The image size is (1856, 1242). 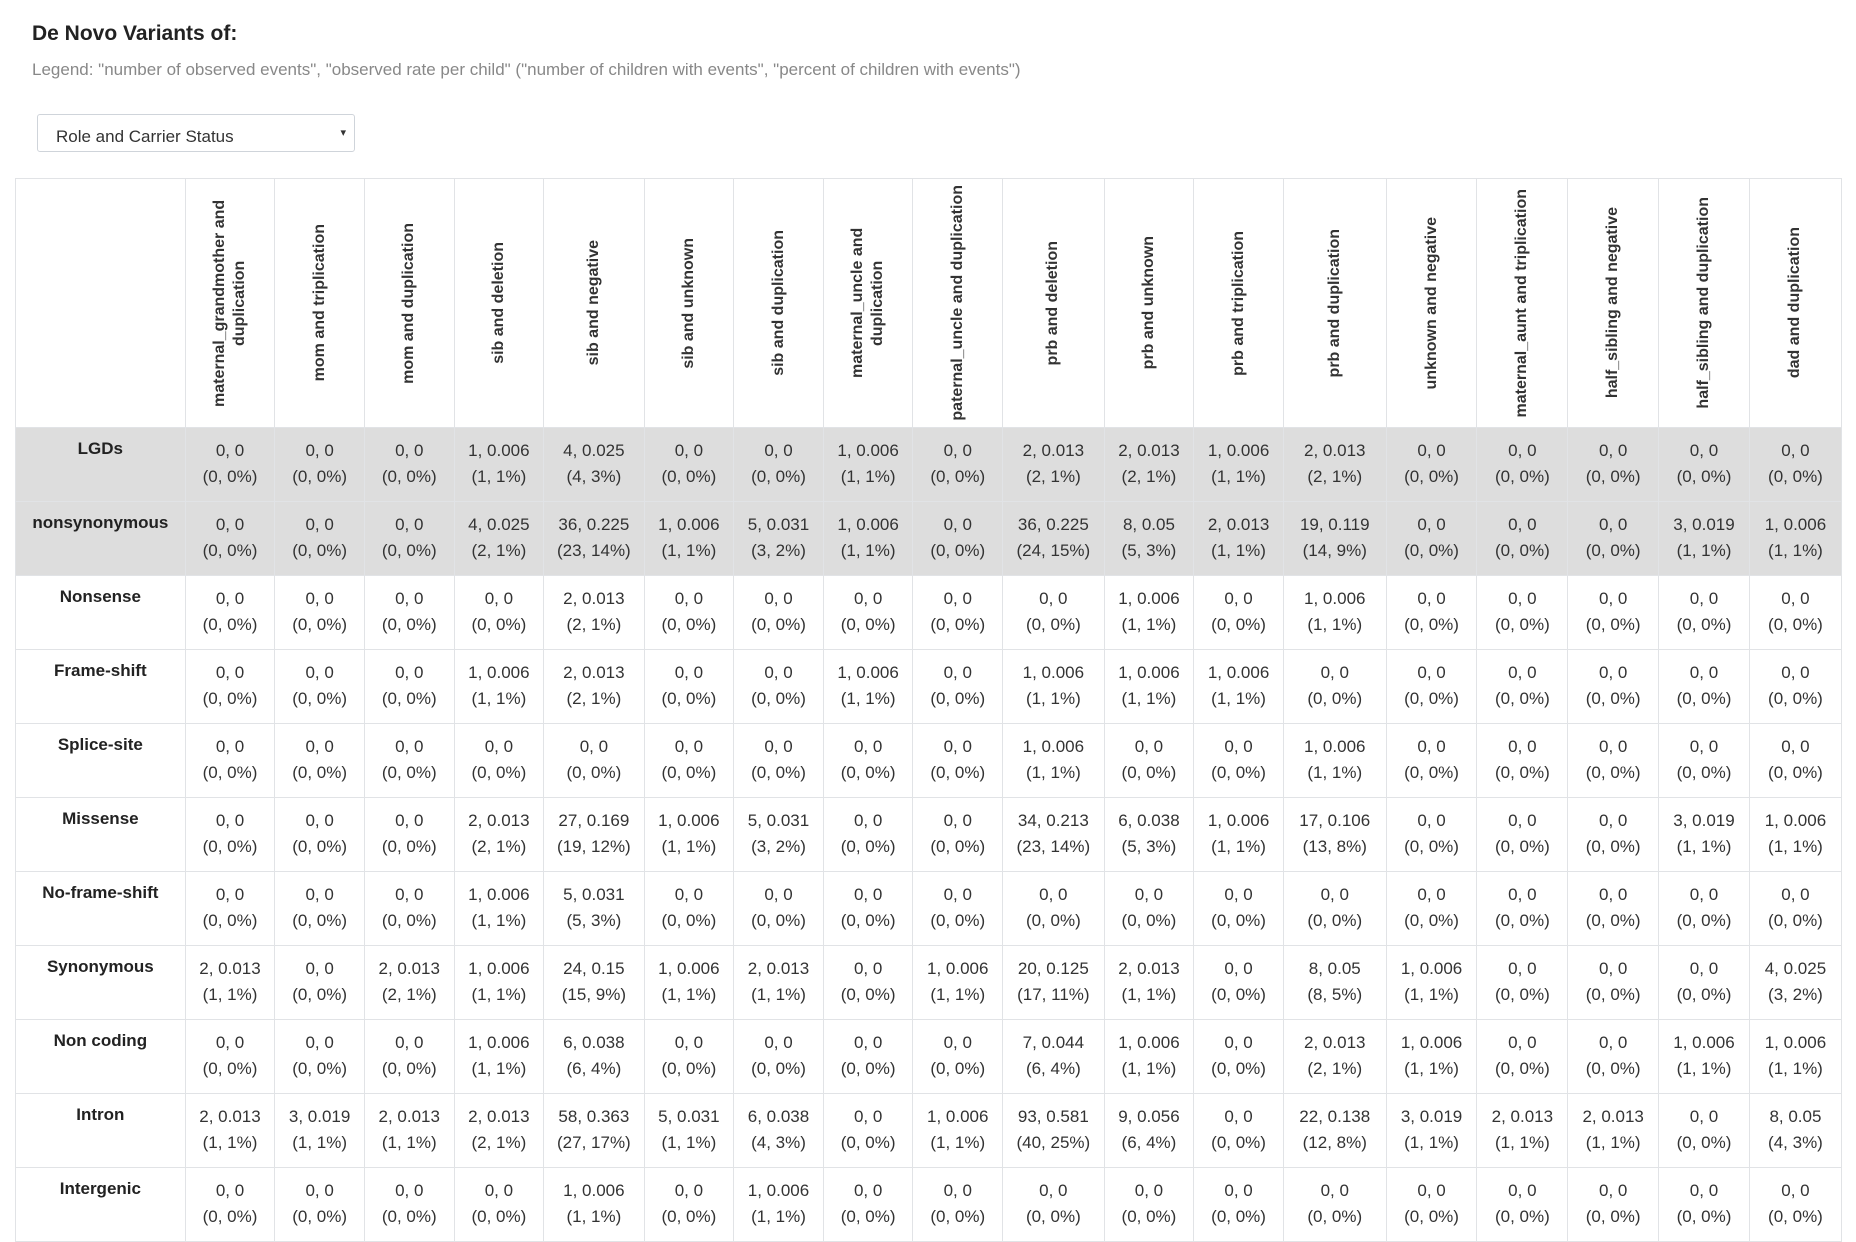 I want to click on column-header-label: sib and unknown, so click(x=688, y=303).